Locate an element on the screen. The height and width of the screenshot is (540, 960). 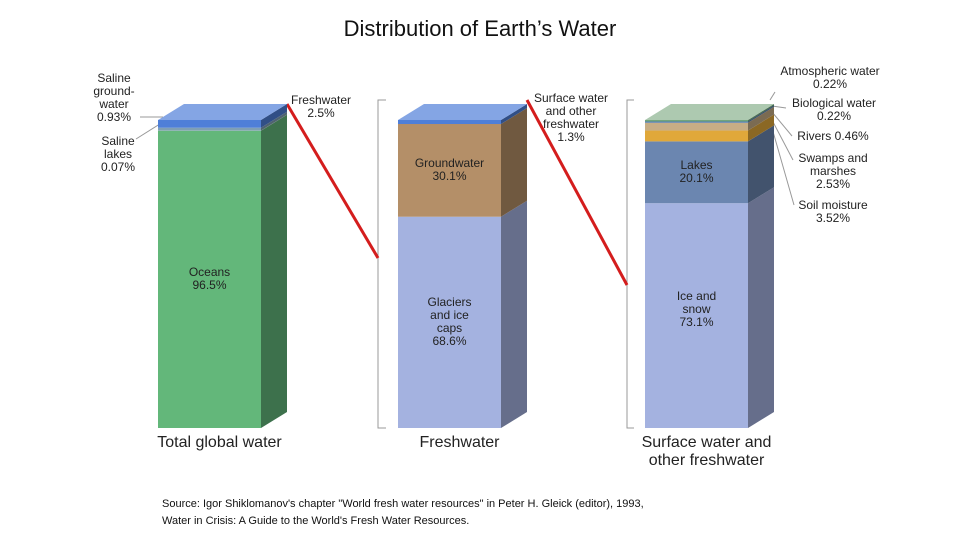
segment-value: 96.5% is located at coordinates (209, 285).